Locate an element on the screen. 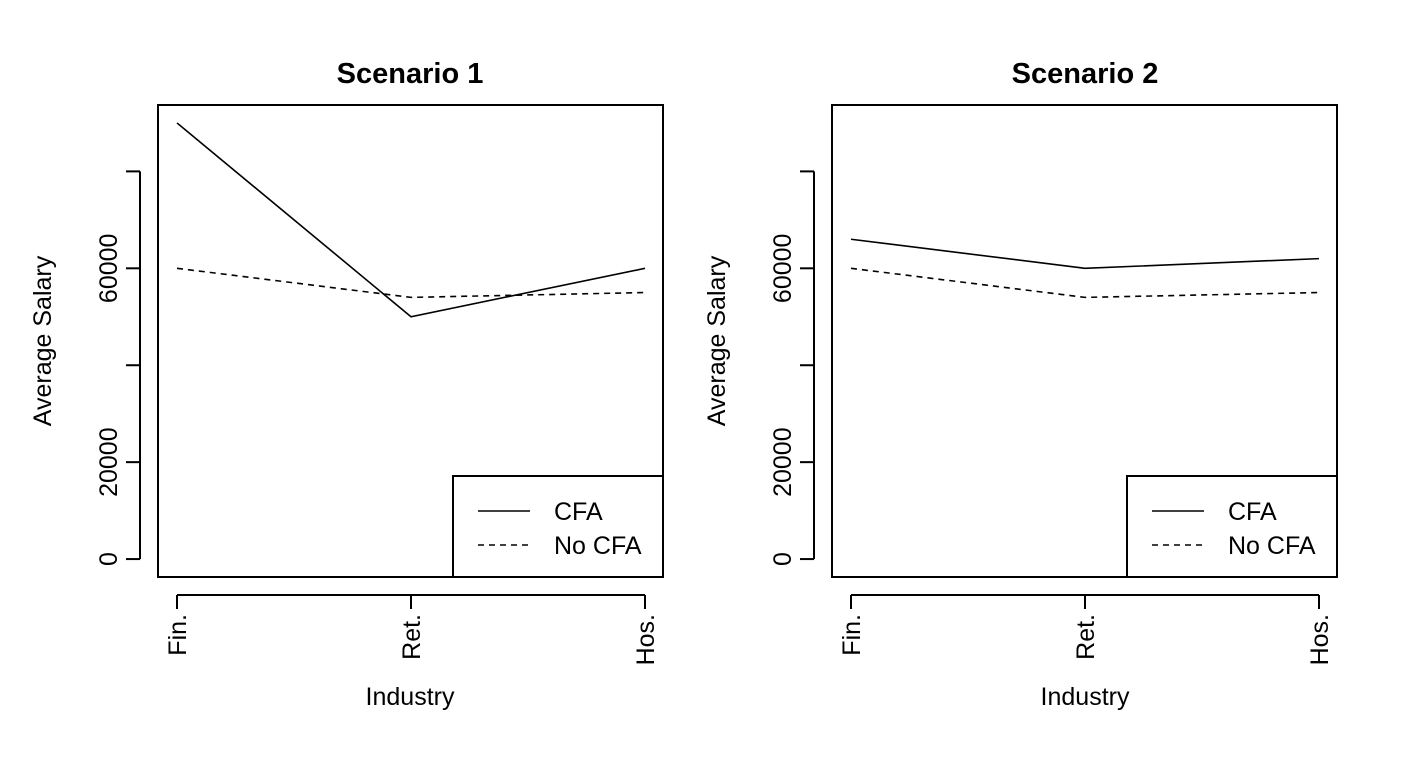 Image resolution: width=1408 pixels, height=760 pixels. chart-title-1: Scenario 1 is located at coordinates (410, 74).